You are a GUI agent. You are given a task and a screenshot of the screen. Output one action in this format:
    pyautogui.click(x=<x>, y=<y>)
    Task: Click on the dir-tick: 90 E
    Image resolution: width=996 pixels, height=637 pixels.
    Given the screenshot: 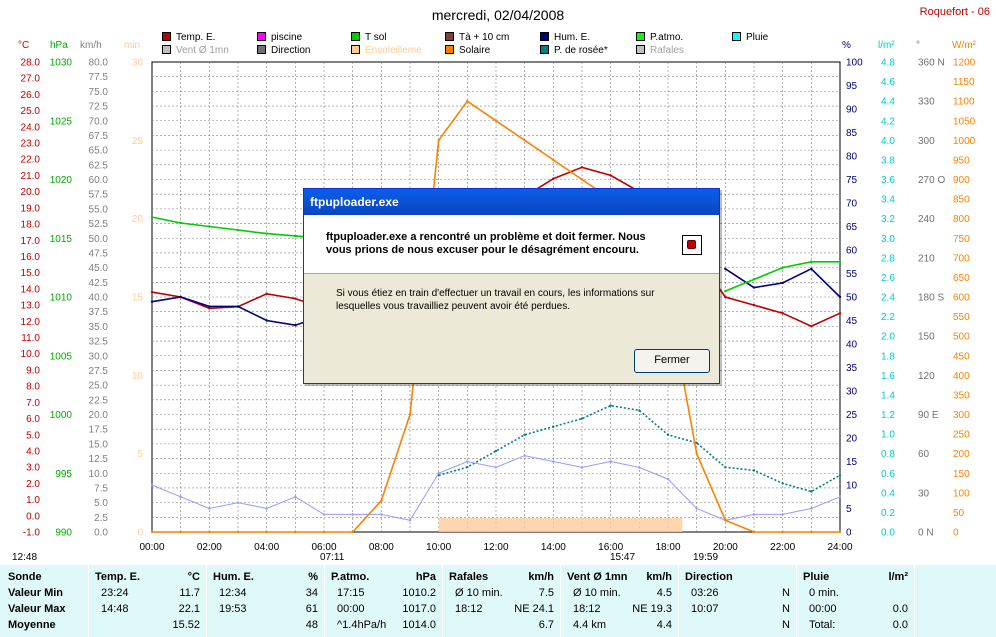 What is the action you would take?
    pyautogui.click(x=928, y=415)
    